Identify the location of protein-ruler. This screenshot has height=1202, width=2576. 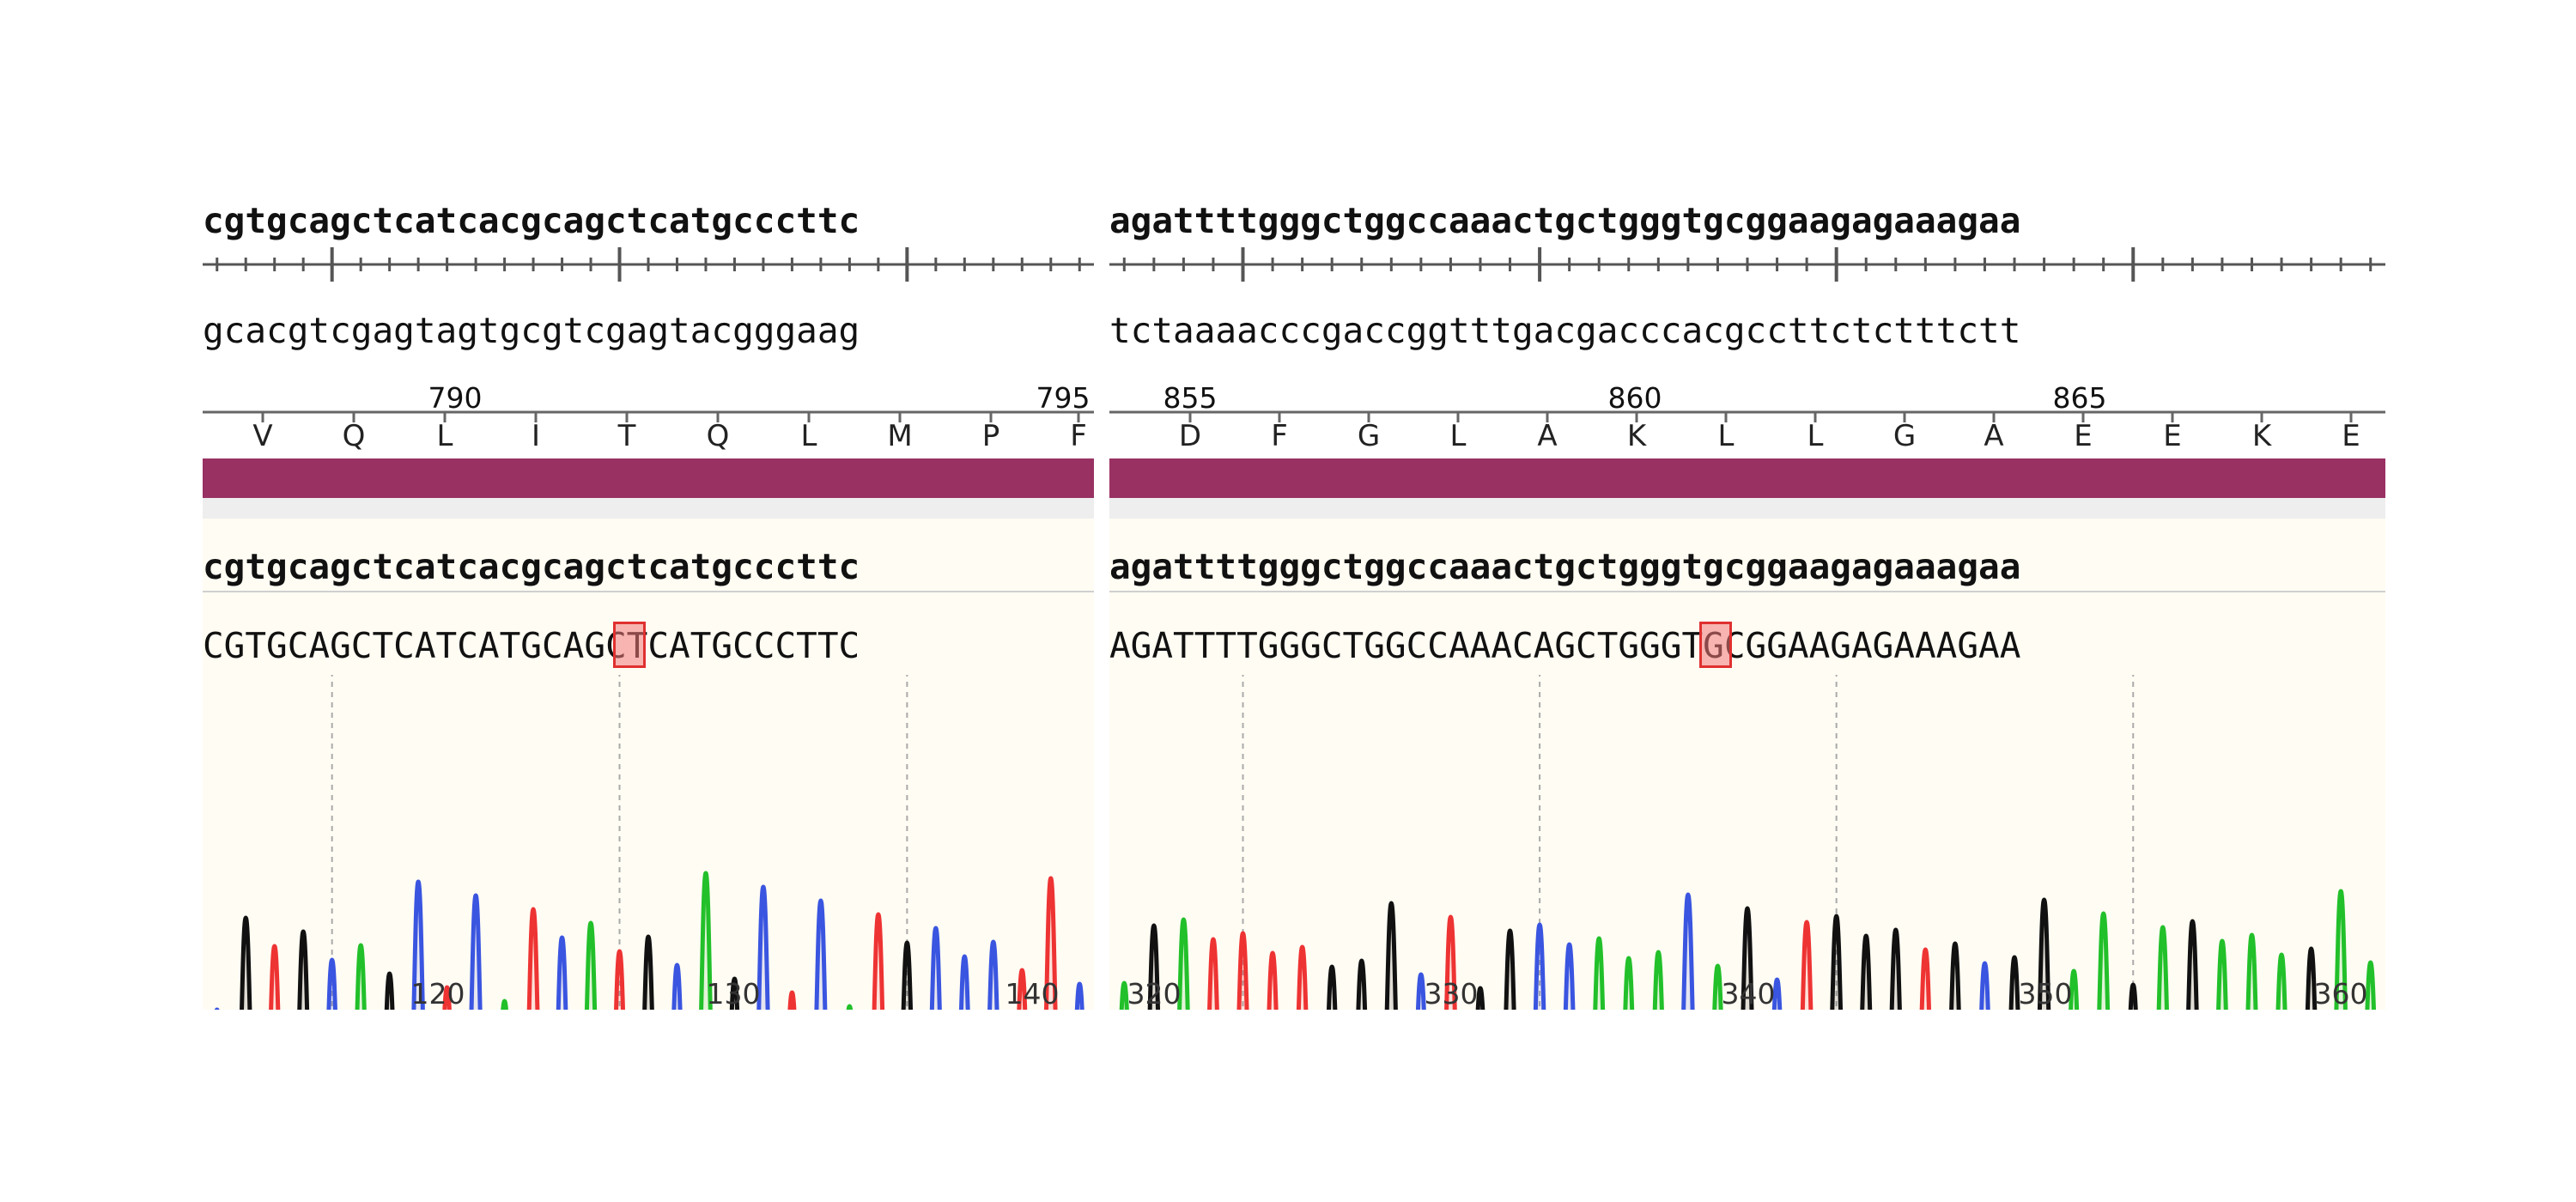
(649, 416).